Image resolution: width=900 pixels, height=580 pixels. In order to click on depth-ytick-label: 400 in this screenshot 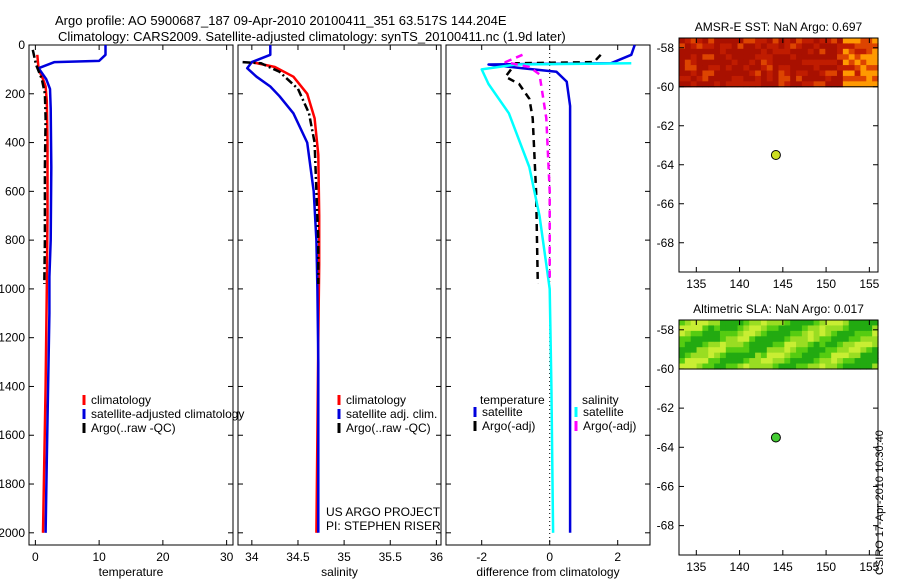, I will do `click(15, 143)`.